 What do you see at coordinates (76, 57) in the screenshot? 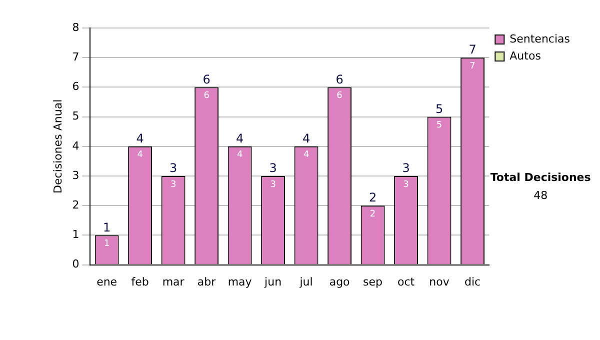
I see `y-tick-label: 7` at bounding box center [76, 57].